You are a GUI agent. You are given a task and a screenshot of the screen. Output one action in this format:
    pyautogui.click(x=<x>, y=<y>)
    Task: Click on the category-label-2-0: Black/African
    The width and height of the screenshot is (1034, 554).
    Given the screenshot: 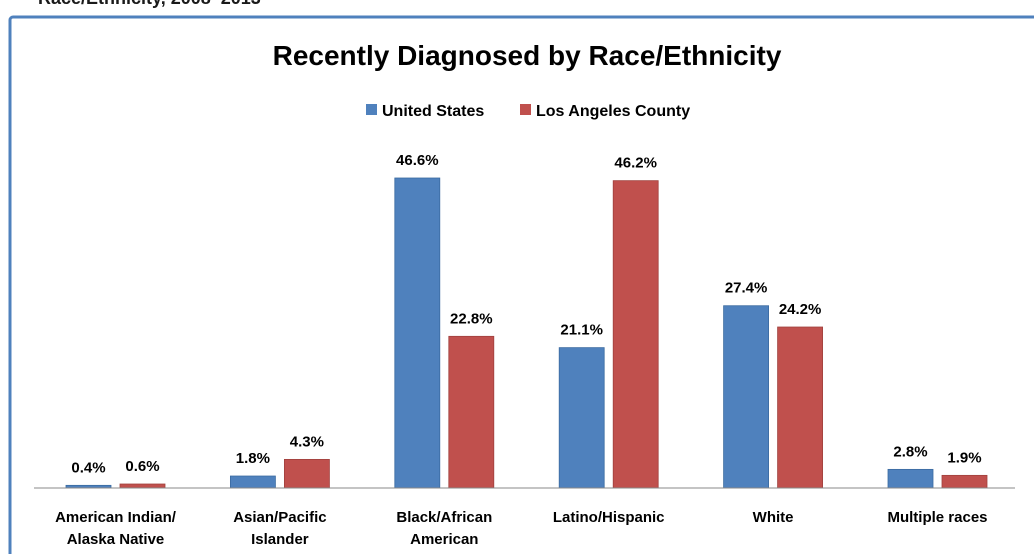 What is the action you would take?
    pyautogui.click(x=444, y=517)
    